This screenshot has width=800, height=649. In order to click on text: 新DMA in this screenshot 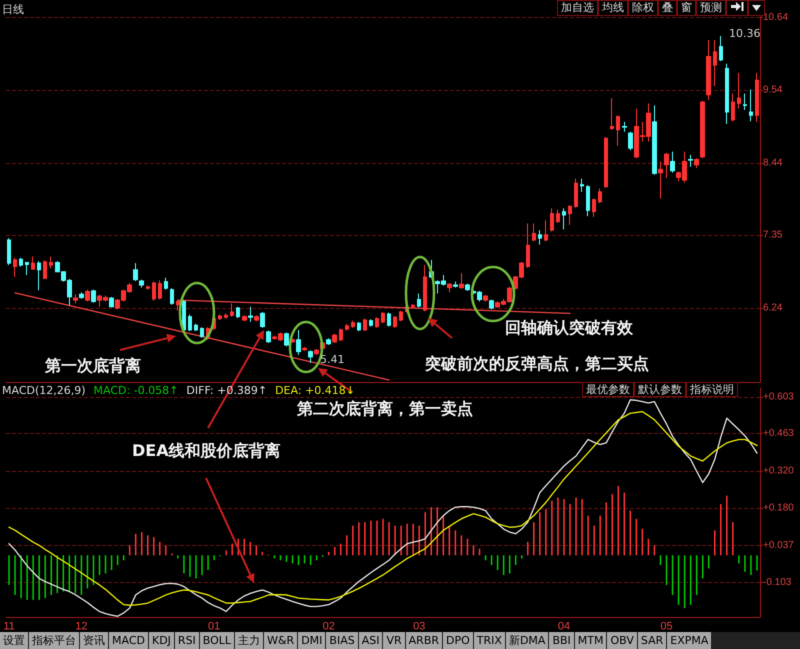, I will do `click(527, 640)`.